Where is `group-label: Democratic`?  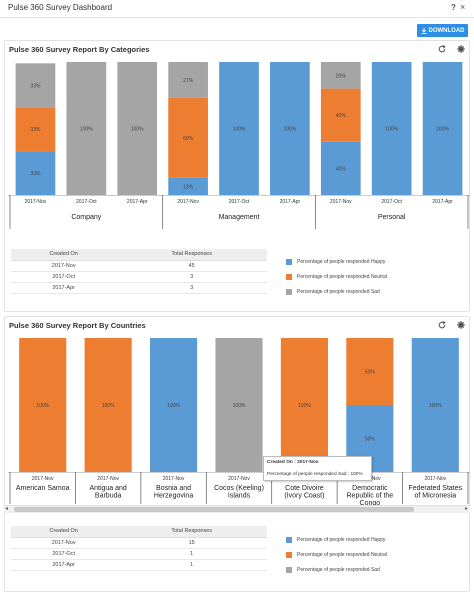
group-label: Democratic is located at coordinates (370, 488).